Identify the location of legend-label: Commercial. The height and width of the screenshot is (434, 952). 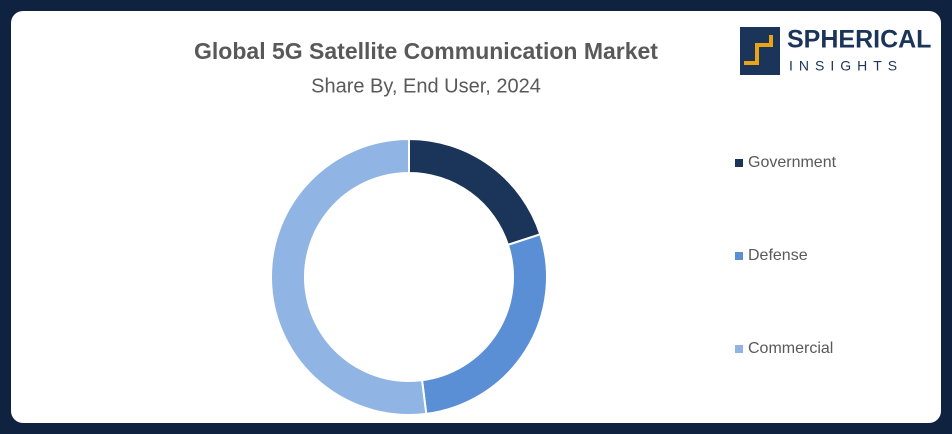
(790, 348).